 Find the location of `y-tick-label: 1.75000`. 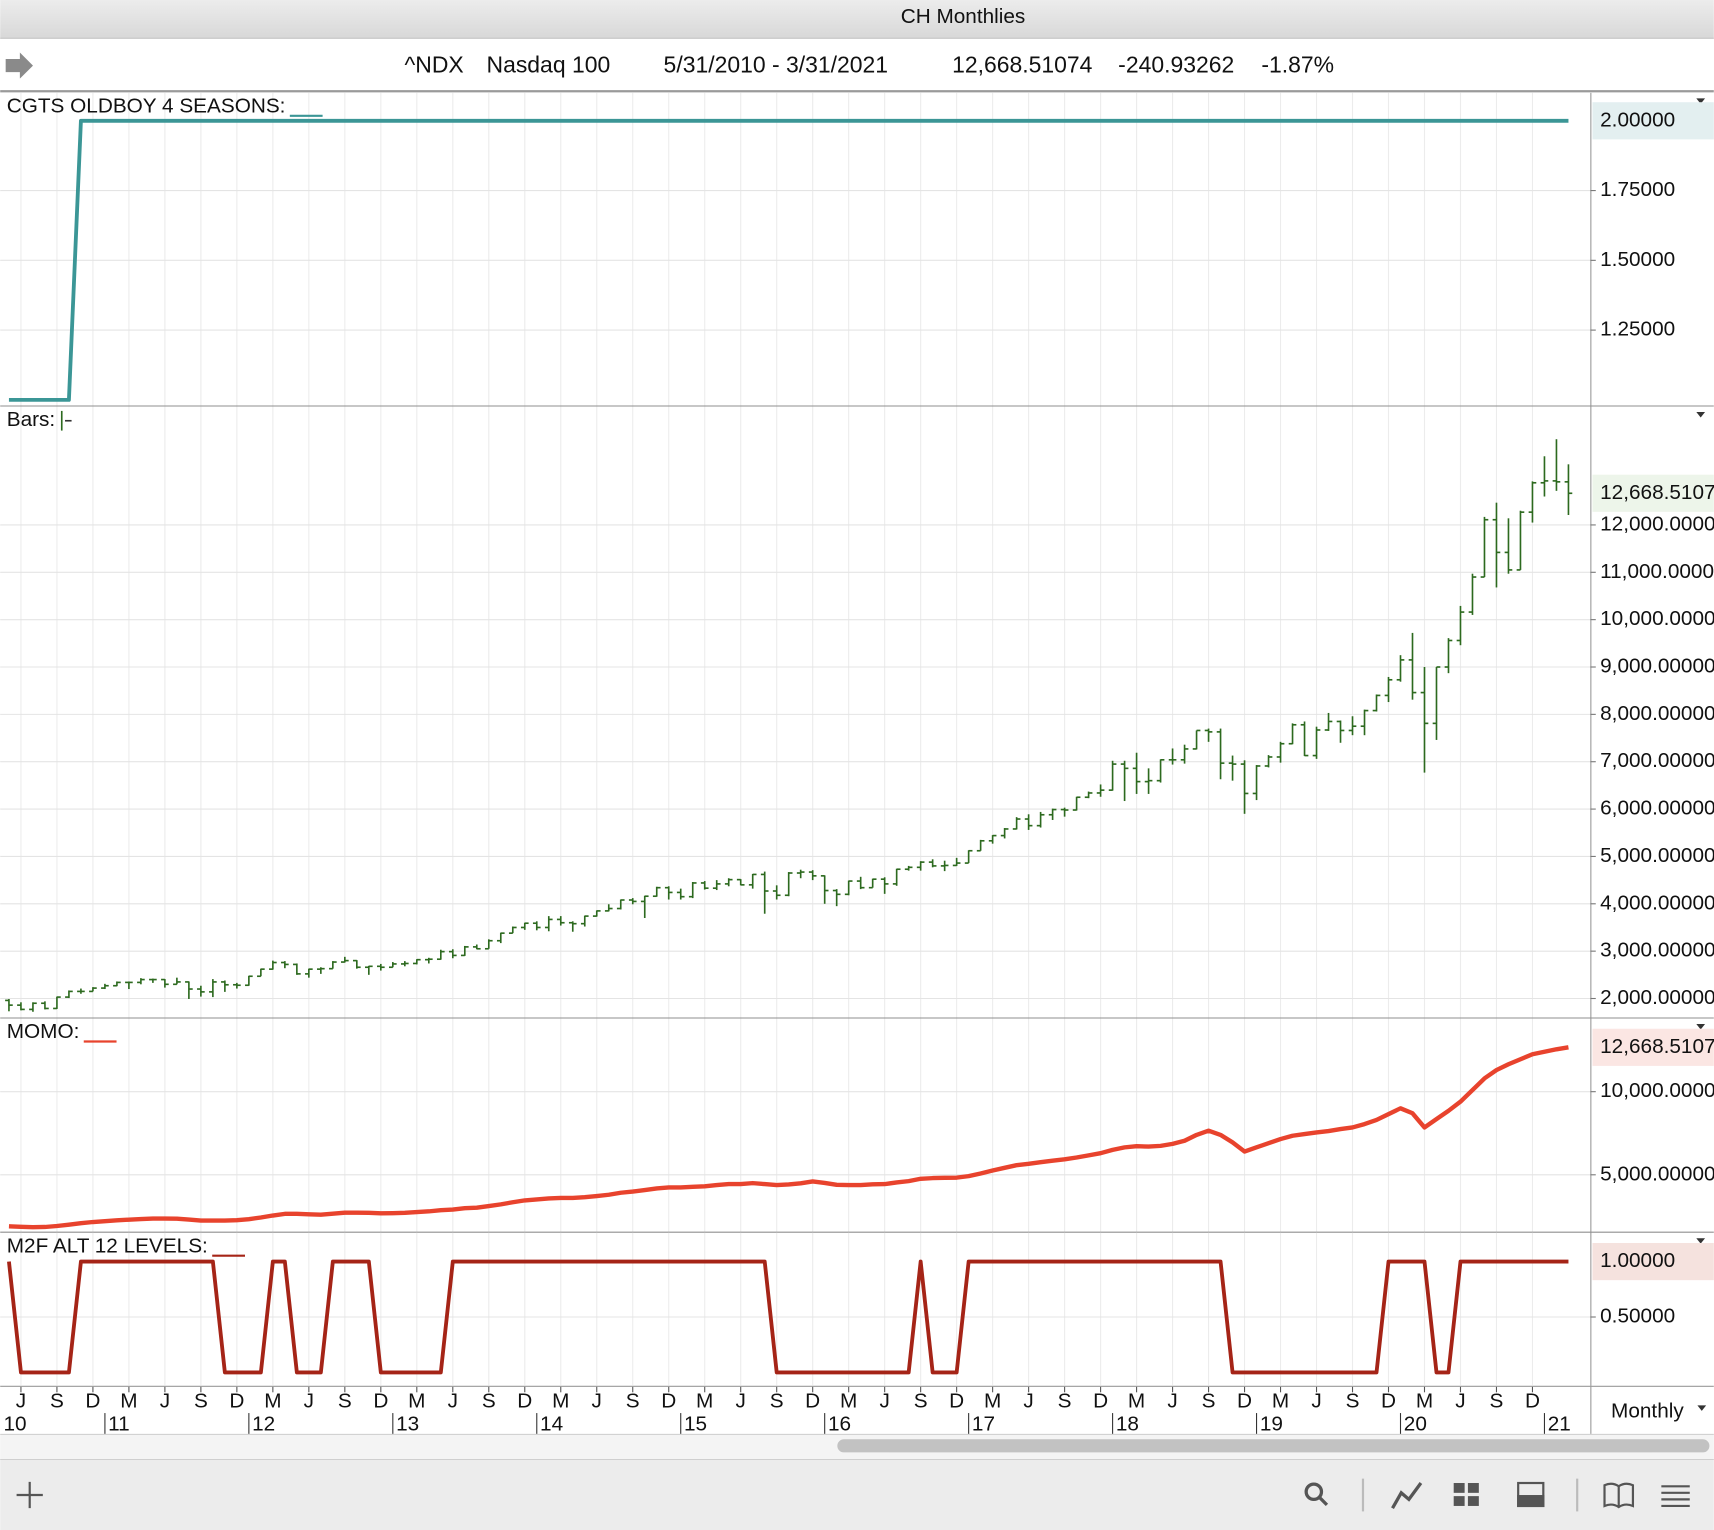

y-tick-label: 1.75000 is located at coordinates (1637, 189).